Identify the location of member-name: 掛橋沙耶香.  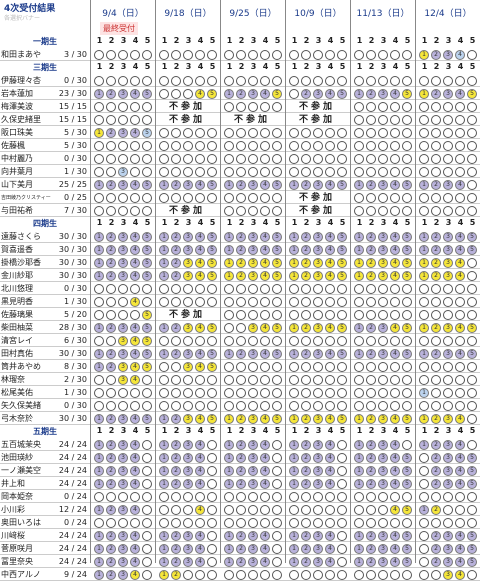
(21, 262).